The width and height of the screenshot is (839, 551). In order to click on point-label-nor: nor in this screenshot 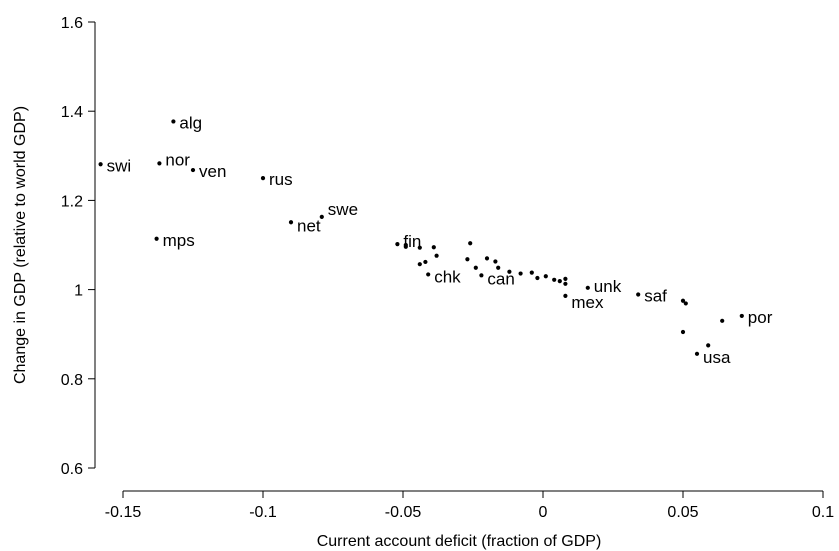, I will do `click(177, 159)`.